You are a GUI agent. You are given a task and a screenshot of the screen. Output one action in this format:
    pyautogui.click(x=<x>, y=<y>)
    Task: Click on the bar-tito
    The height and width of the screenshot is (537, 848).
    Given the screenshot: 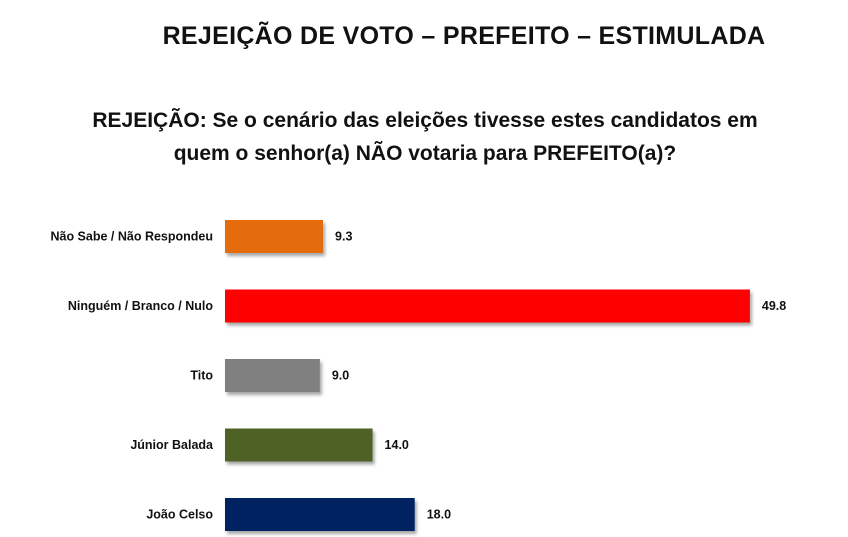 What is the action you would take?
    pyautogui.click(x=272, y=375)
    